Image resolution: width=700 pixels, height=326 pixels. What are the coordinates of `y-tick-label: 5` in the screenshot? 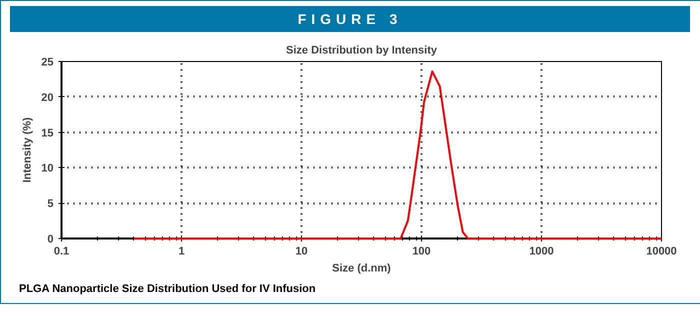 It's located at (50, 204).